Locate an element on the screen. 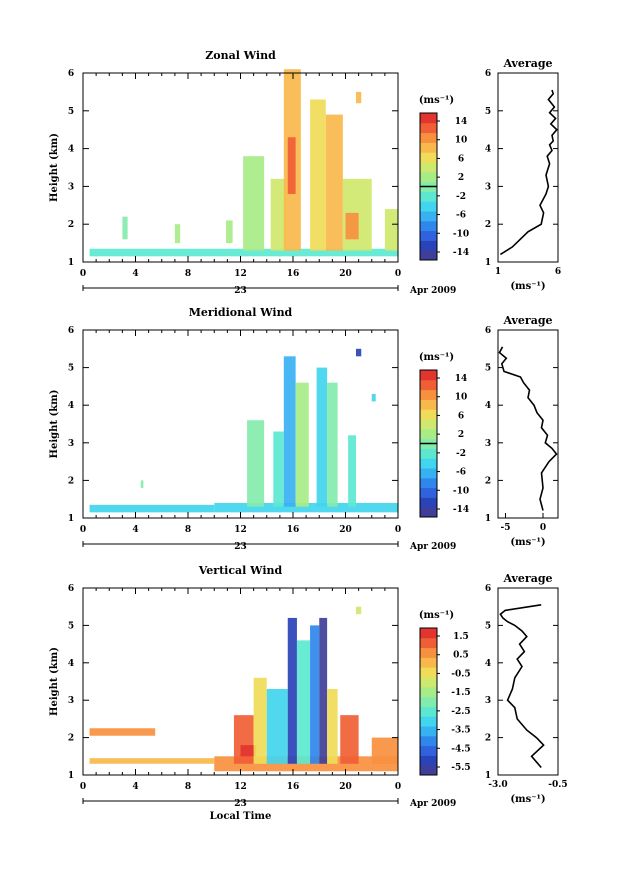  y-axis-label: Height (km) is located at coordinates (54, 167).